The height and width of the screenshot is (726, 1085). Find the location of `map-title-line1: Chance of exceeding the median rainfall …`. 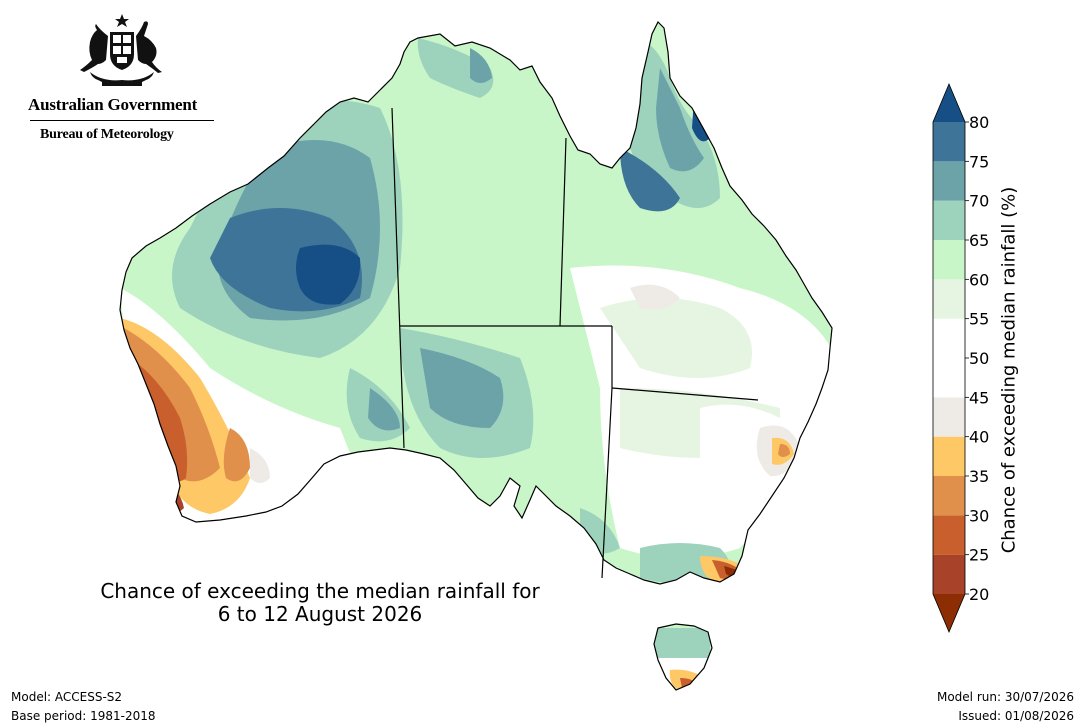

map-title-line1: Chance of exceeding the median rainfall … is located at coordinates (320, 591).